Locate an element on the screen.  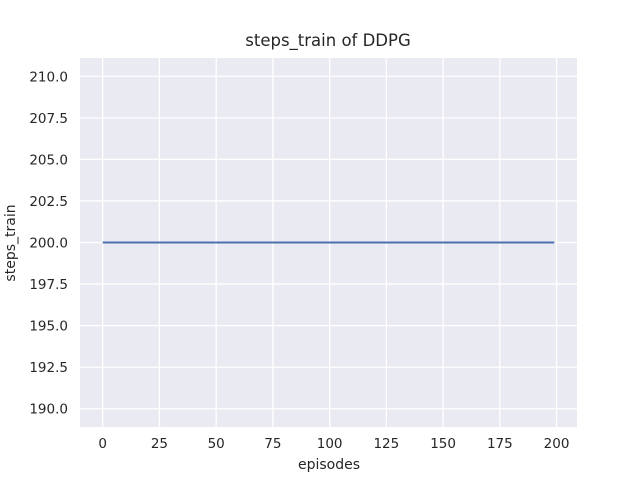
y-tick-label: 205.0 is located at coordinates (48, 160).